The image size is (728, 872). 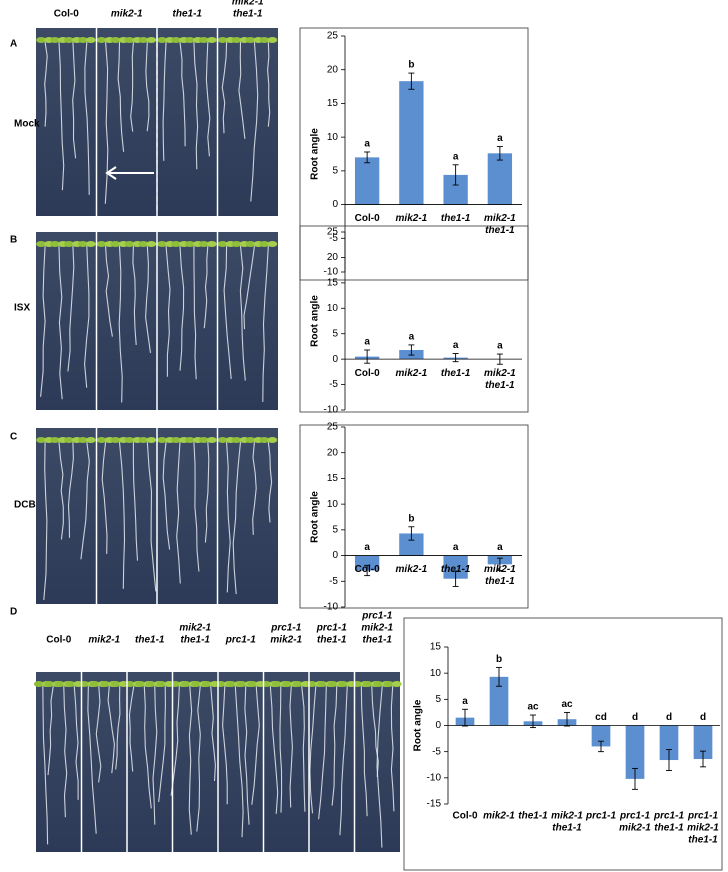 What do you see at coordinates (13, 44) in the screenshot?
I see `panel-letter: A` at bounding box center [13, 44].